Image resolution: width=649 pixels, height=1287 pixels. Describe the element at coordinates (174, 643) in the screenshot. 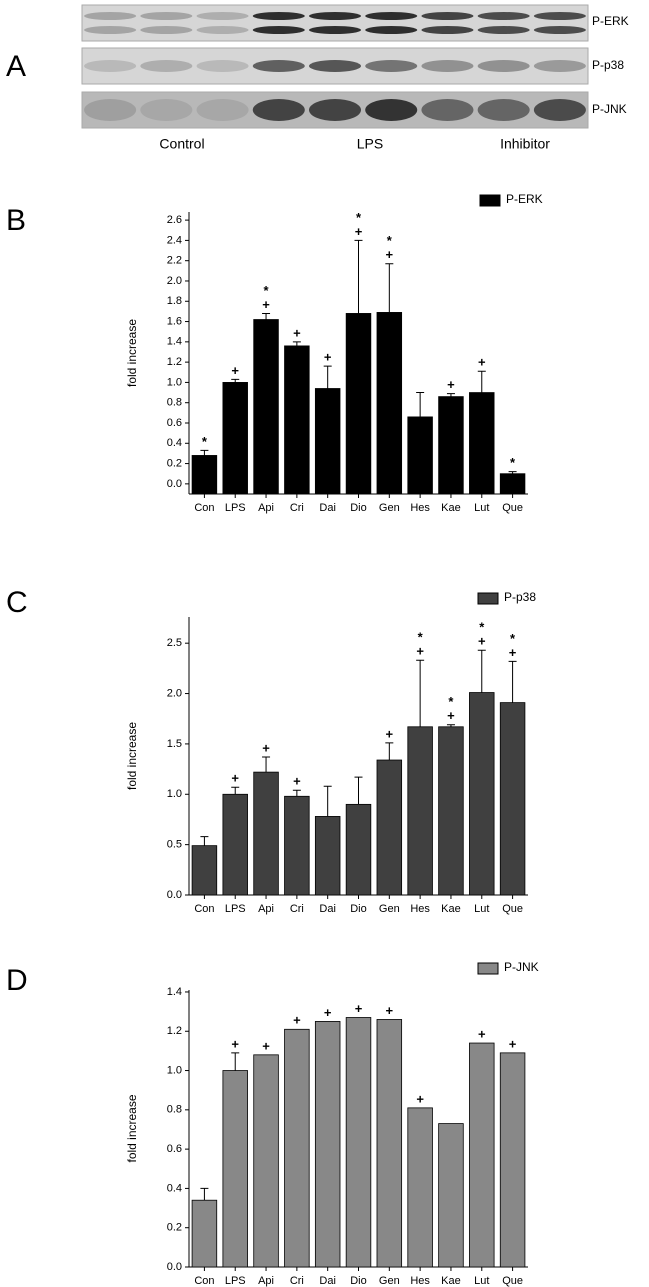

I see `y-tick-label: 2.5` at that location.